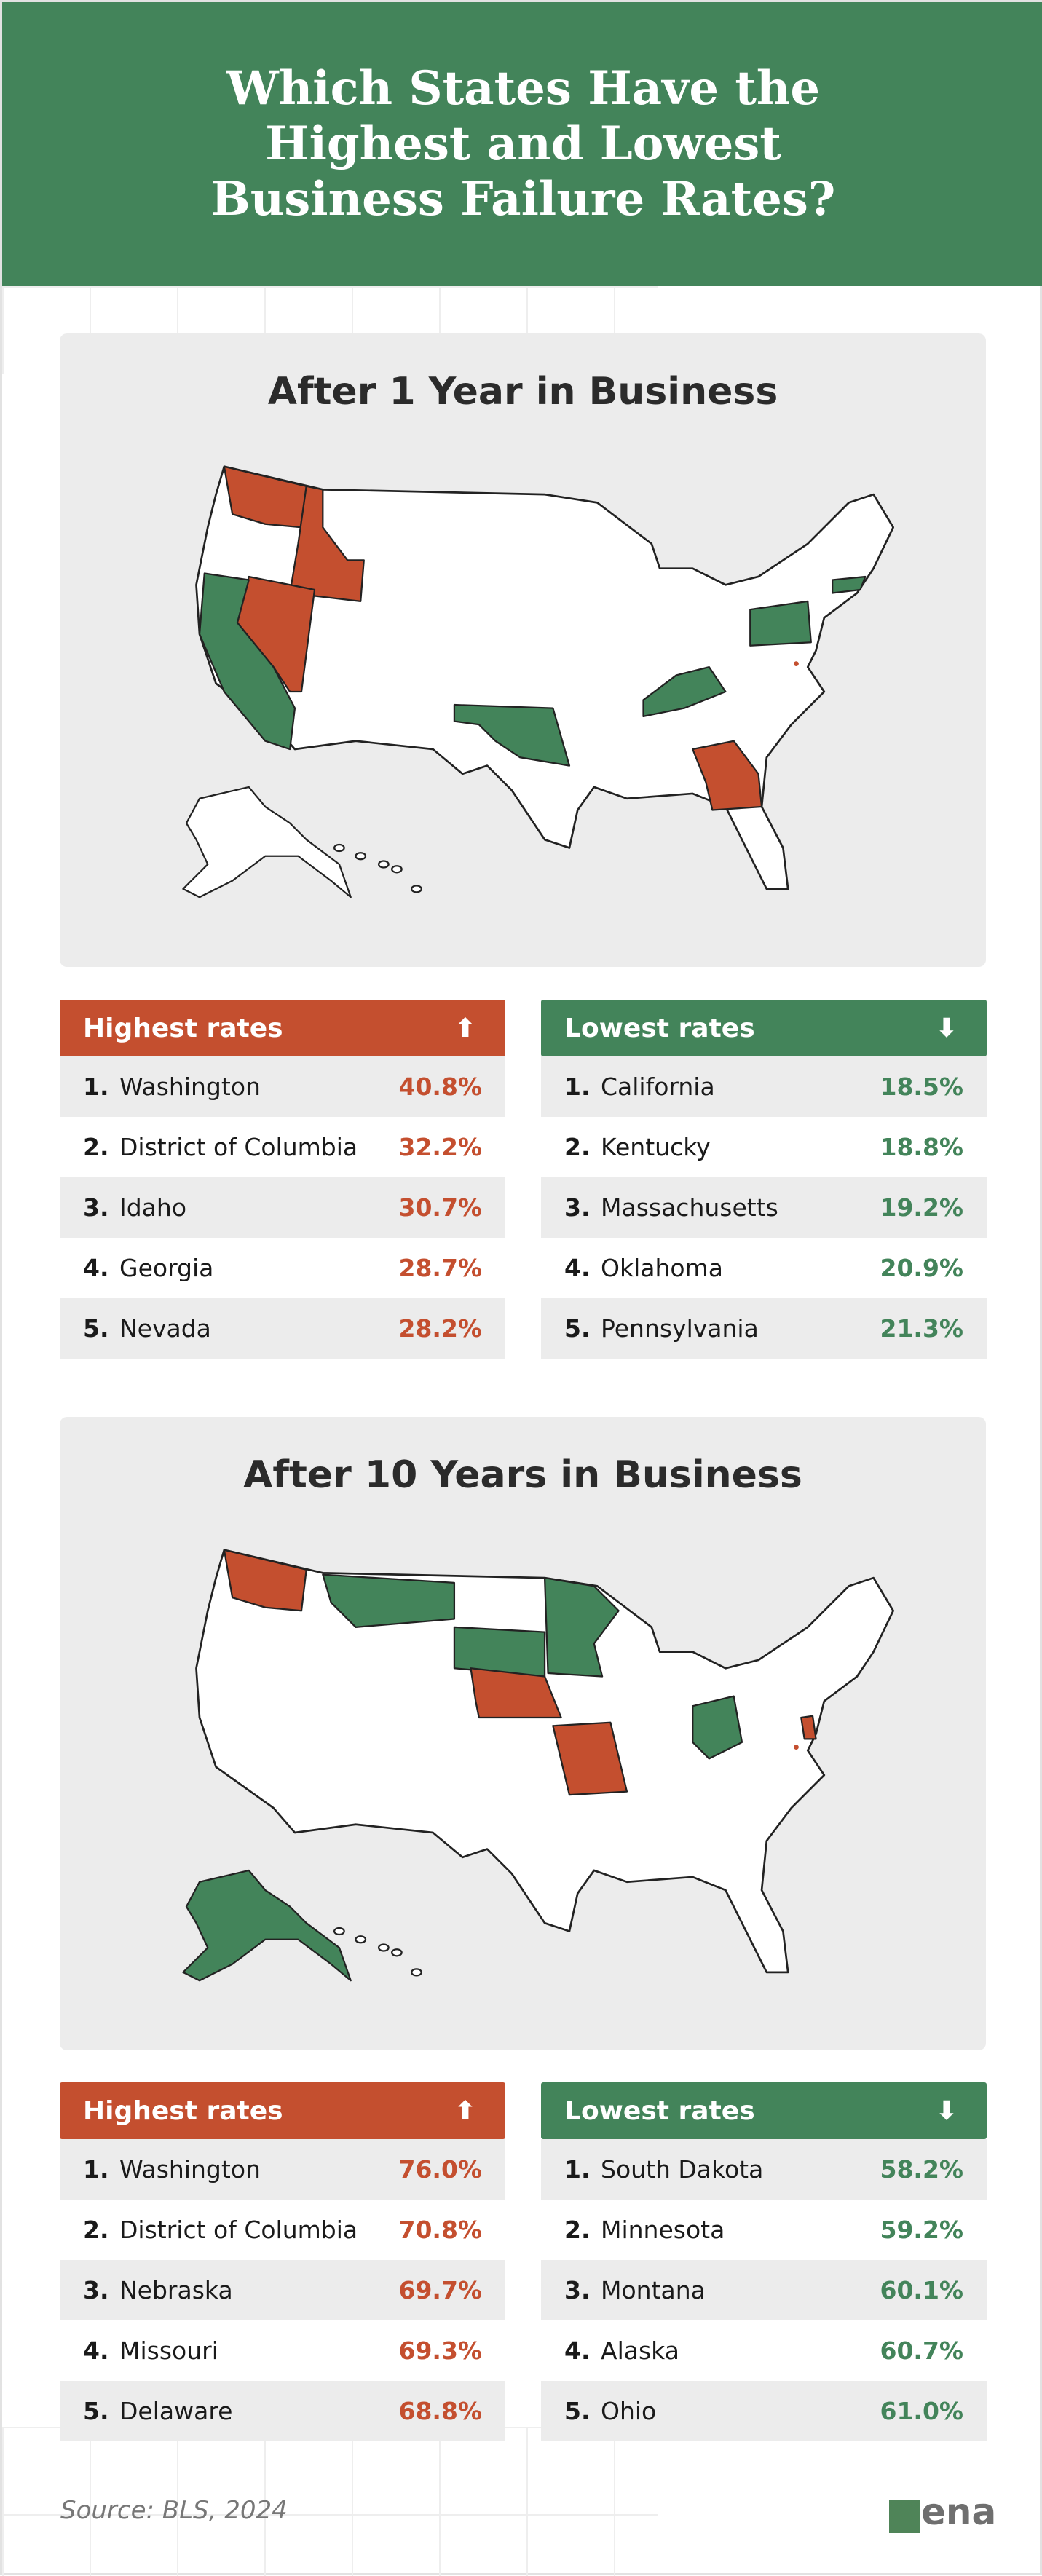 The width and height of the screenshot is (1042, 2576). What do you see at coordinates (764, 2351) in the screenshot?
I see `table-row: 4. Alaska 60.7%` at bounding box center [764, 2351].